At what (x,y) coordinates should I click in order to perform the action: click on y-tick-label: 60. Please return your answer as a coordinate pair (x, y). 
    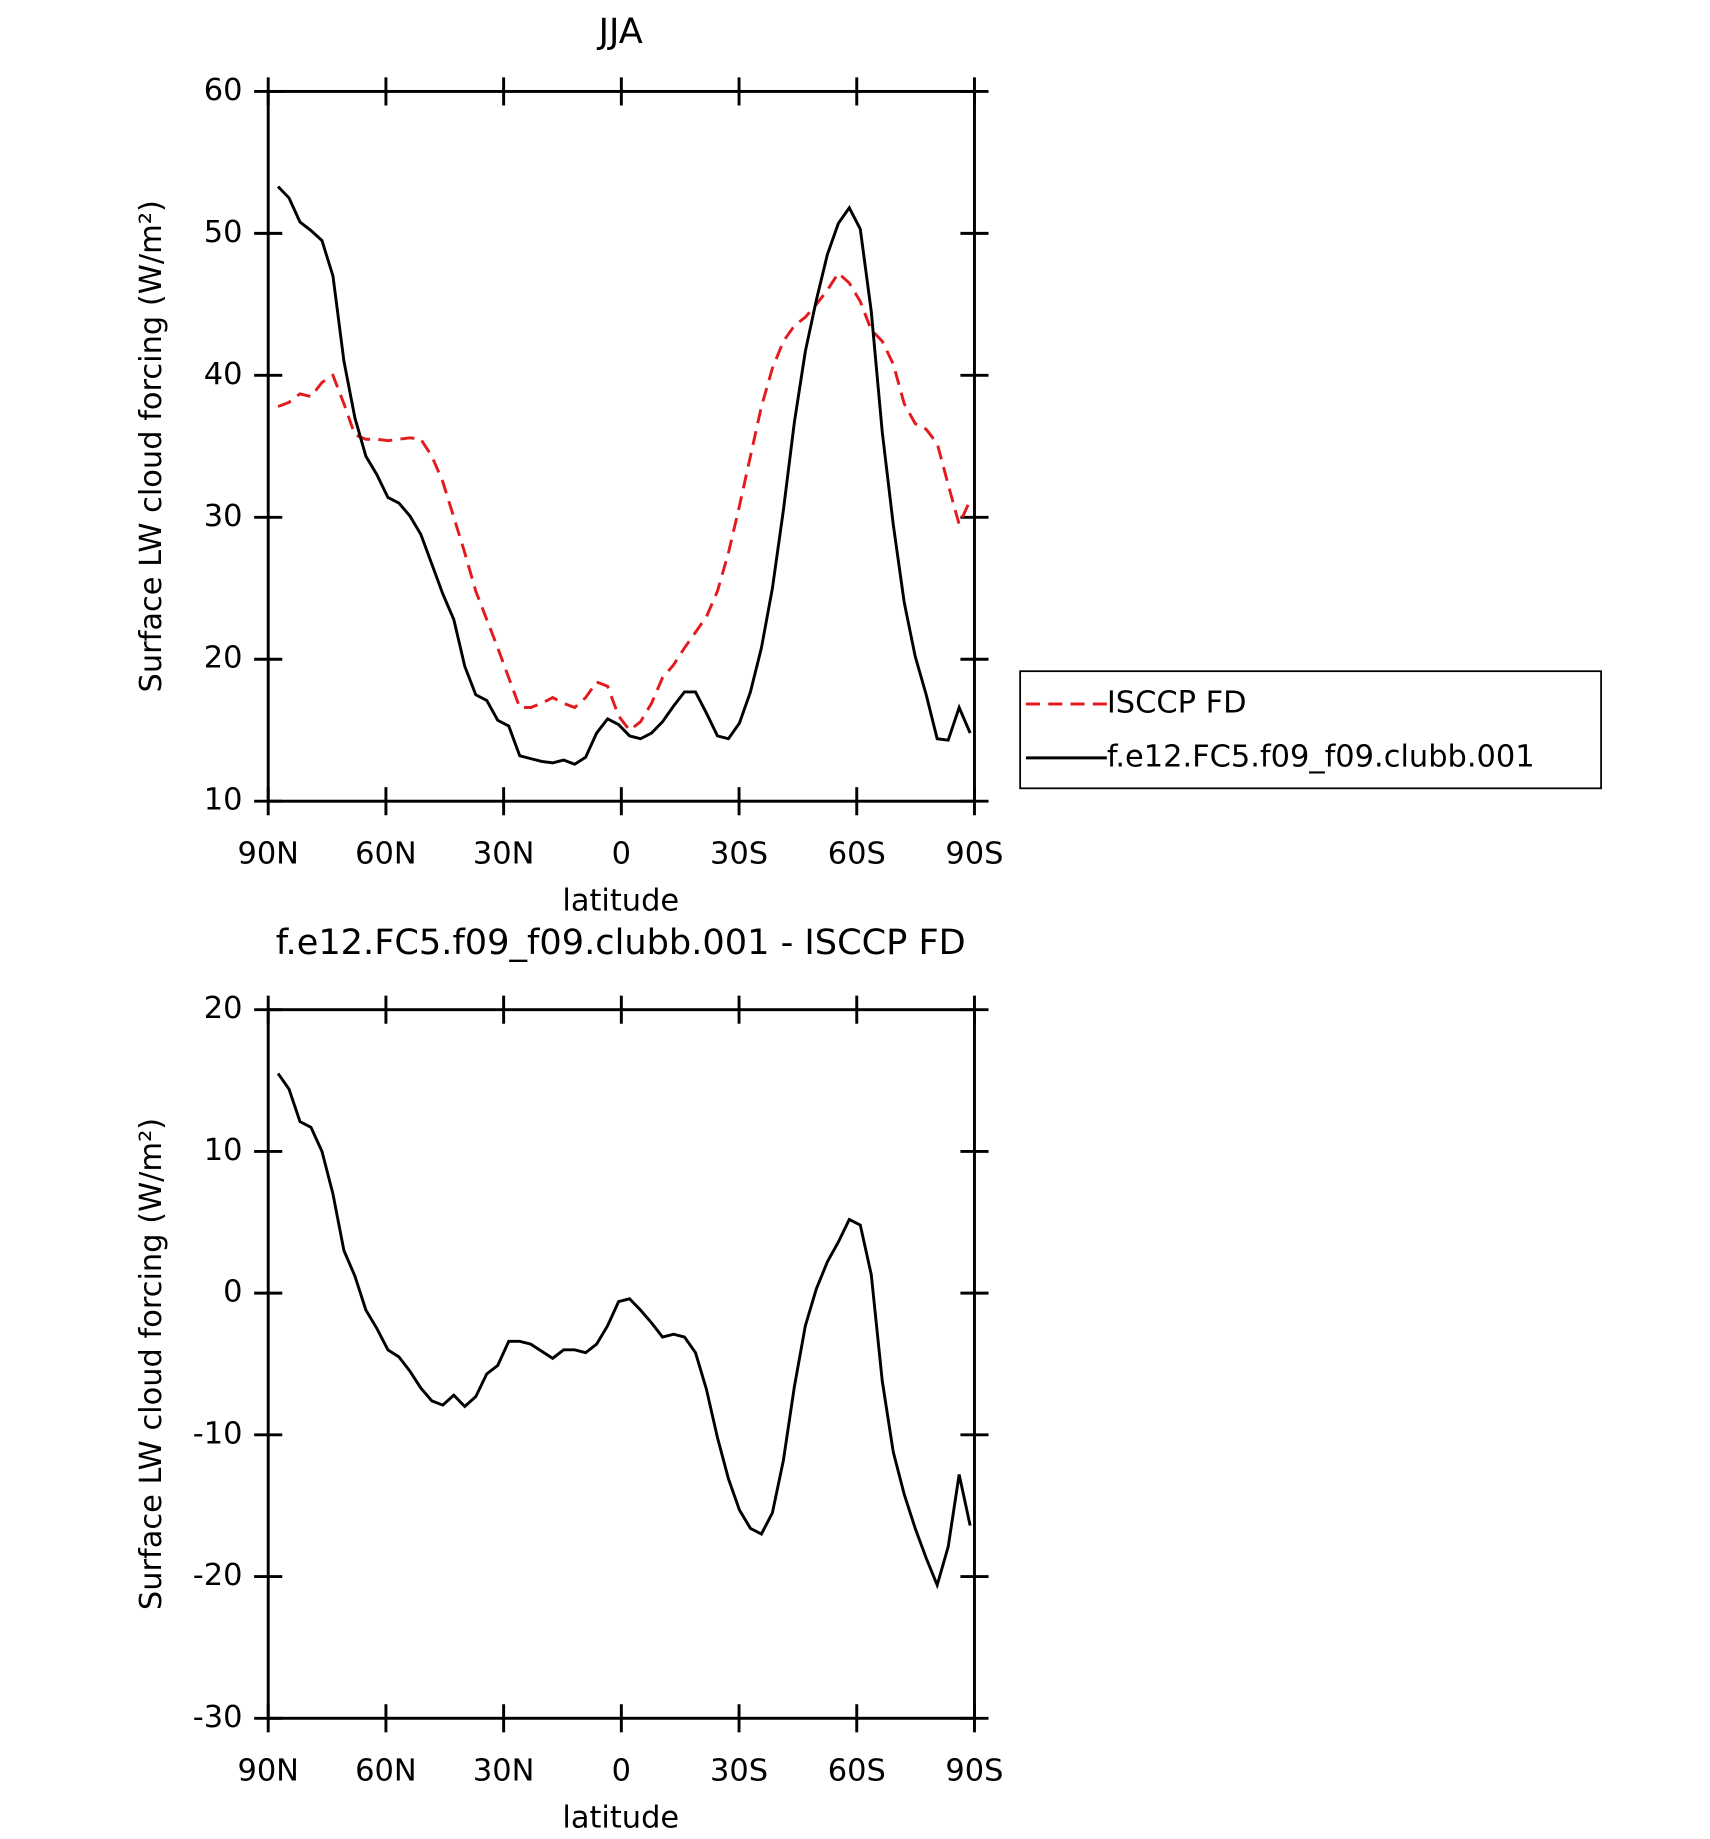
    Looking at the image, I should click on (223, 90).